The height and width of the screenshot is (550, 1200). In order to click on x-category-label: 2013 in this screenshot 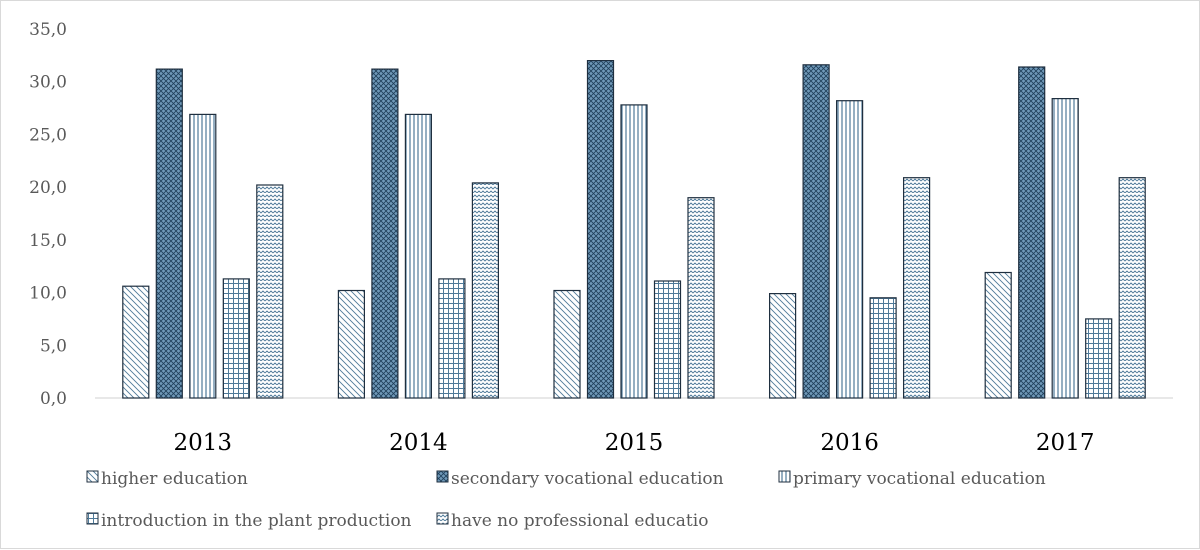, I will do `click(203, 443)`.